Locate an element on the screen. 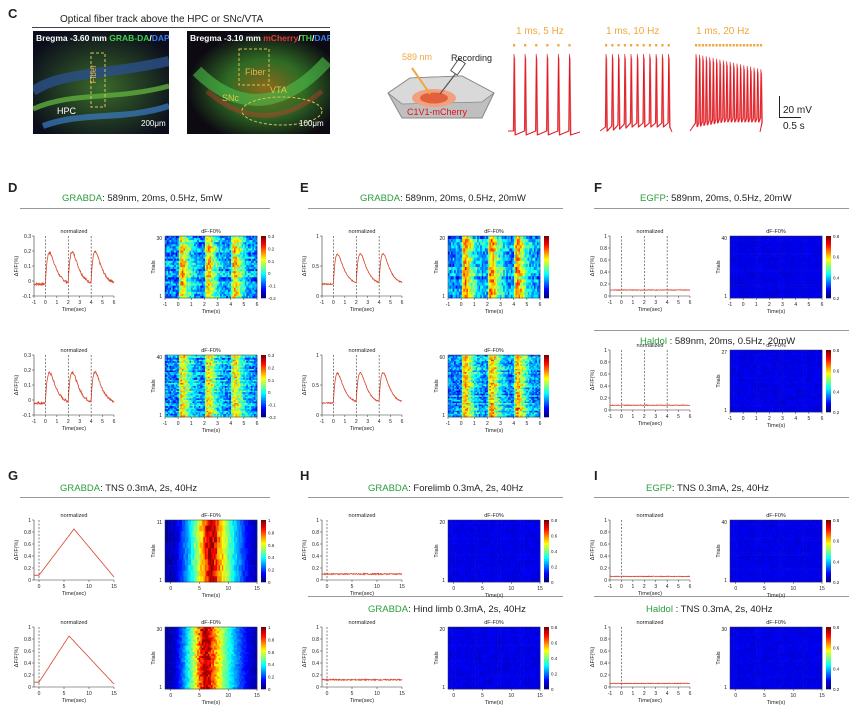  x-tick-label: 3 is located at coordinates (79, 422).